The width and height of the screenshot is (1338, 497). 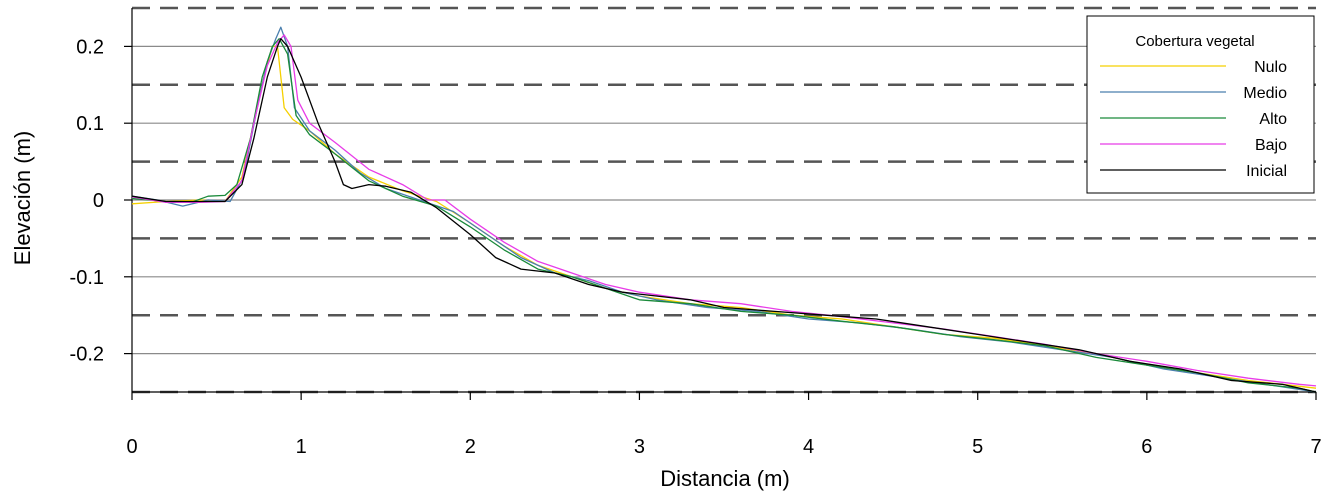 I want to click on x-tick-label: 0, so click(x=131, y=447).